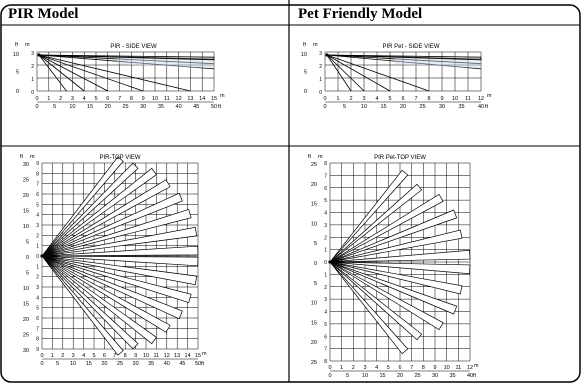  What do you see at coordinates (167, 356) in the screenshot?
I see `top-x-m-label: 12` at bounding box center [167, 356].